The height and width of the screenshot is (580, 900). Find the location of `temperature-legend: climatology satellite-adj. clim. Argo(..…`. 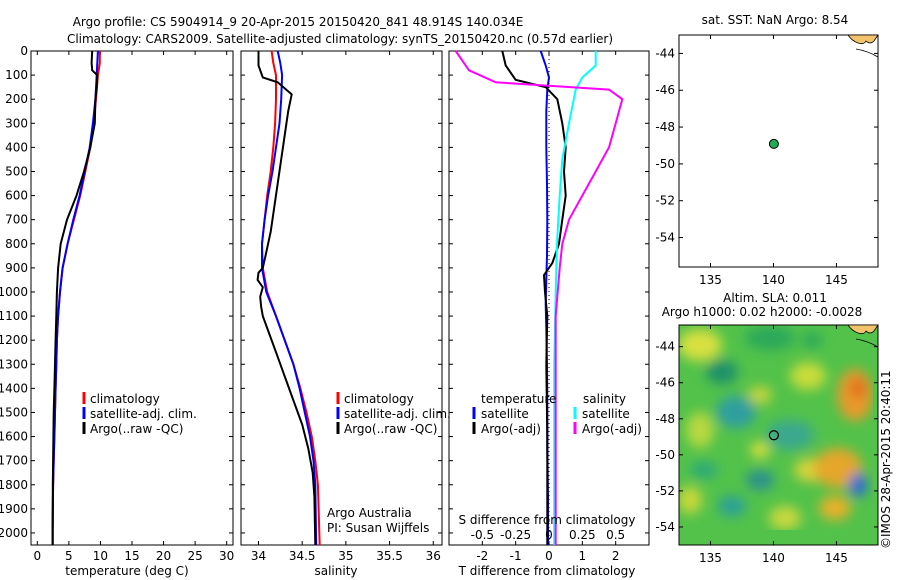

temperature-legend: climatology satellite-adj. clim. Argo(..… is located at coordinates (139, 414).